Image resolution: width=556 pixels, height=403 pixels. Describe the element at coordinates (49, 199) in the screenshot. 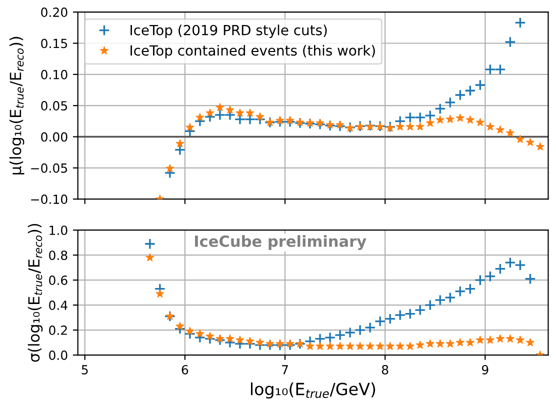

I see `y-tick-label: −0.10` at that location.